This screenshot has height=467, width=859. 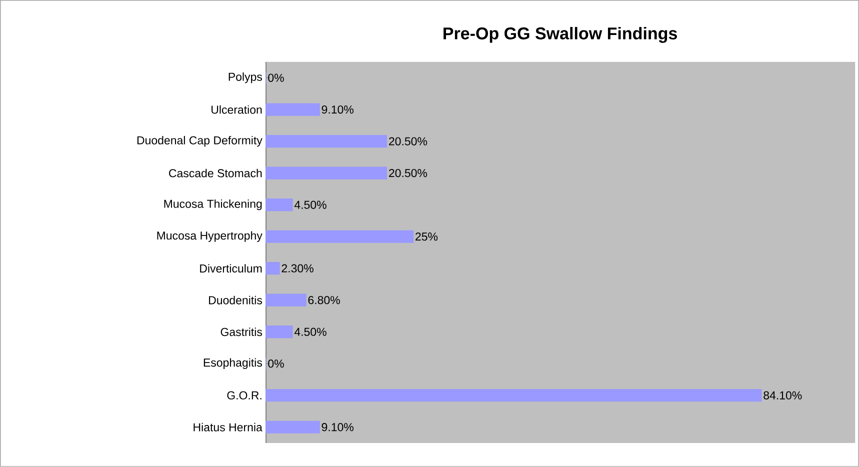 What do you see at coordinates (199, 141) in the screenshot?
I see `y-tick-label: Duodenal Cap Deformity` at bounding box center [199, 141].